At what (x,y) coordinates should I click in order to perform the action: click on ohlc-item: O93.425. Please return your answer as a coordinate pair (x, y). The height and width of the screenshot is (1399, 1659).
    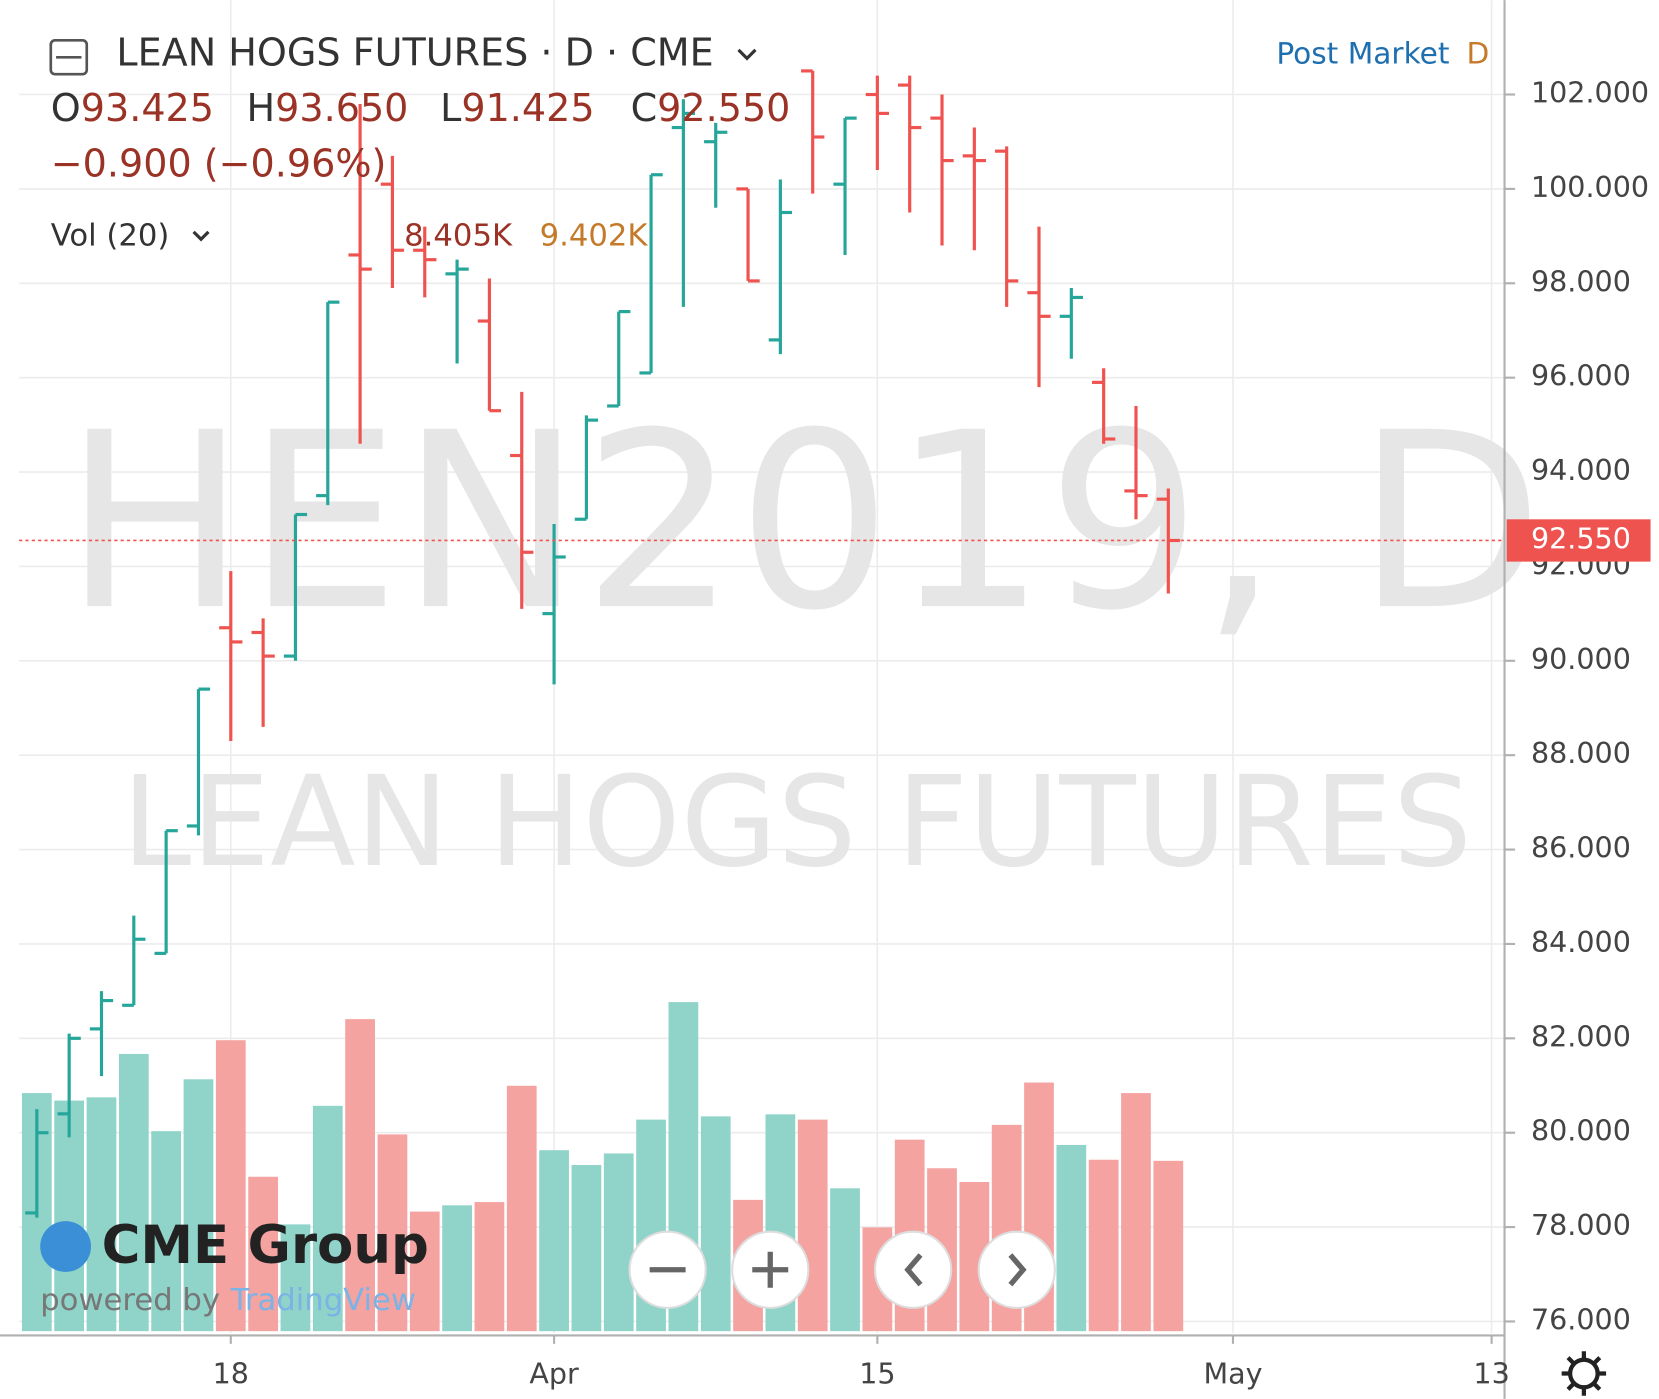
    Looking at the image, I should click on (132, 108).